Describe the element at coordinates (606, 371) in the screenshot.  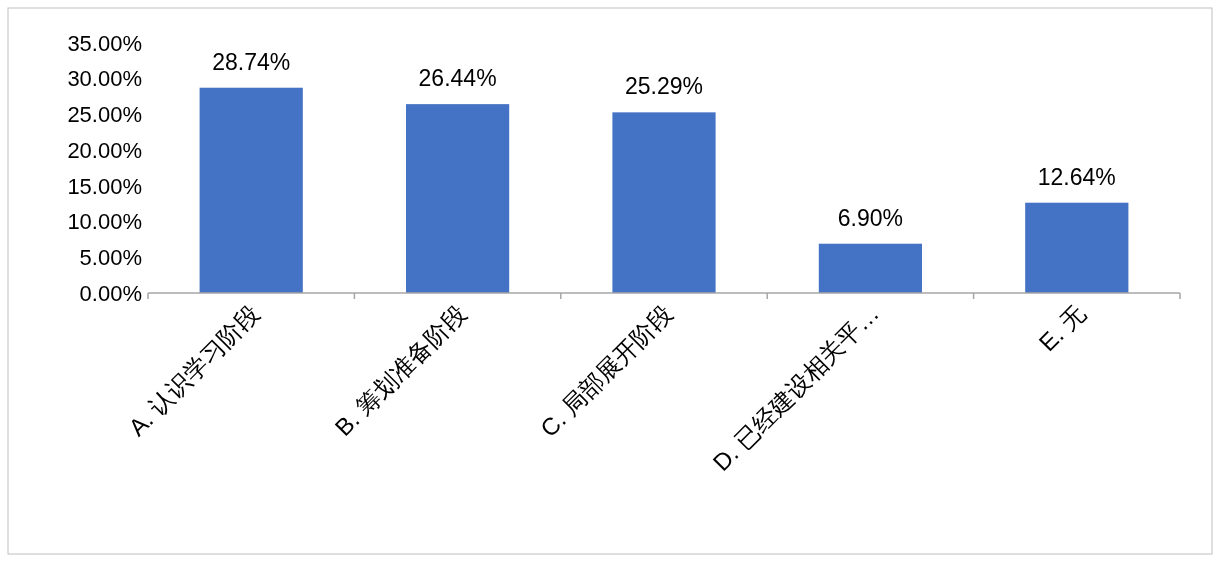
I see `x-tick-label: C. 局部展开阶段` at that location.